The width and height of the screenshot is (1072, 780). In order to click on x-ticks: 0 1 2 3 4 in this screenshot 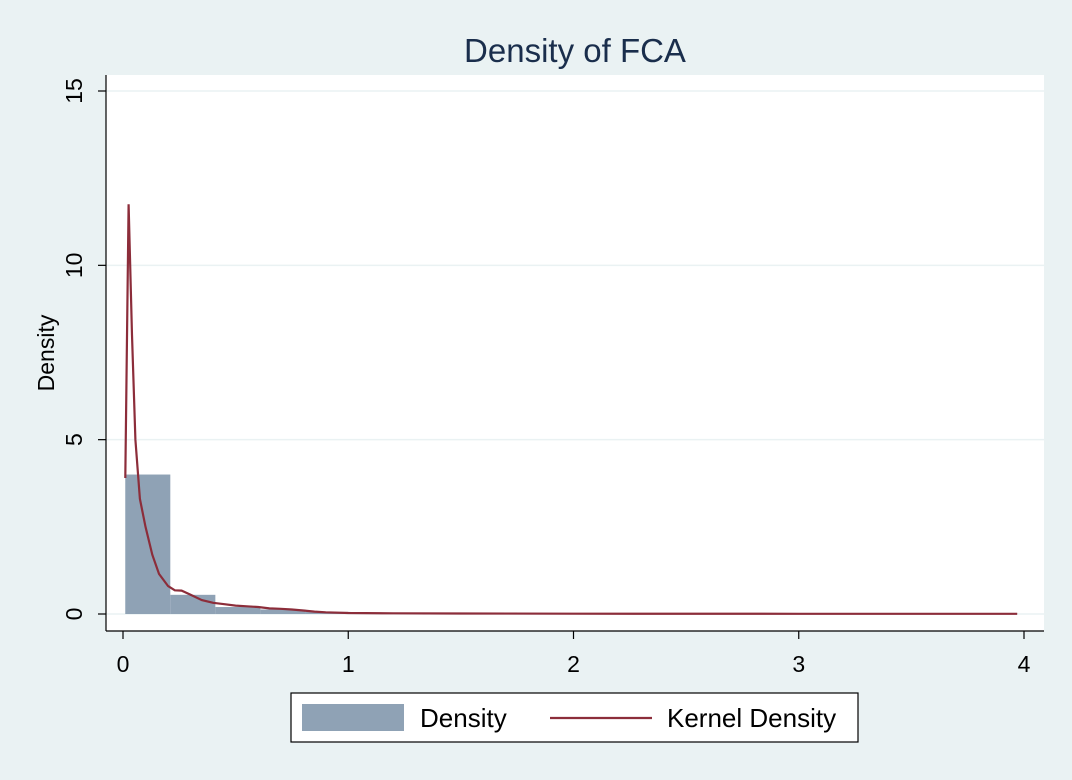, I will do `click(574, 654)`.